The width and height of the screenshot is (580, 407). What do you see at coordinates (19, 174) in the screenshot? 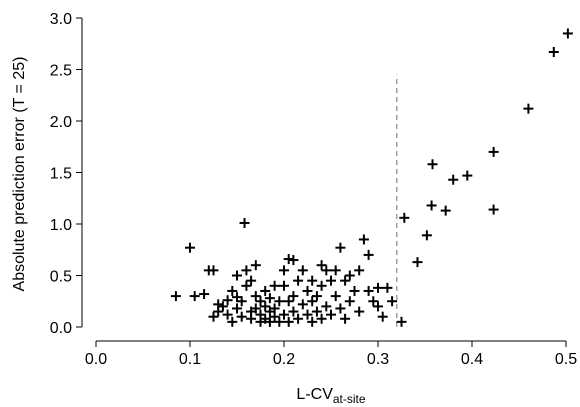
I see `y-axis-title: Absolute prediction error (T = 25)` at bounding box center [19, 174].